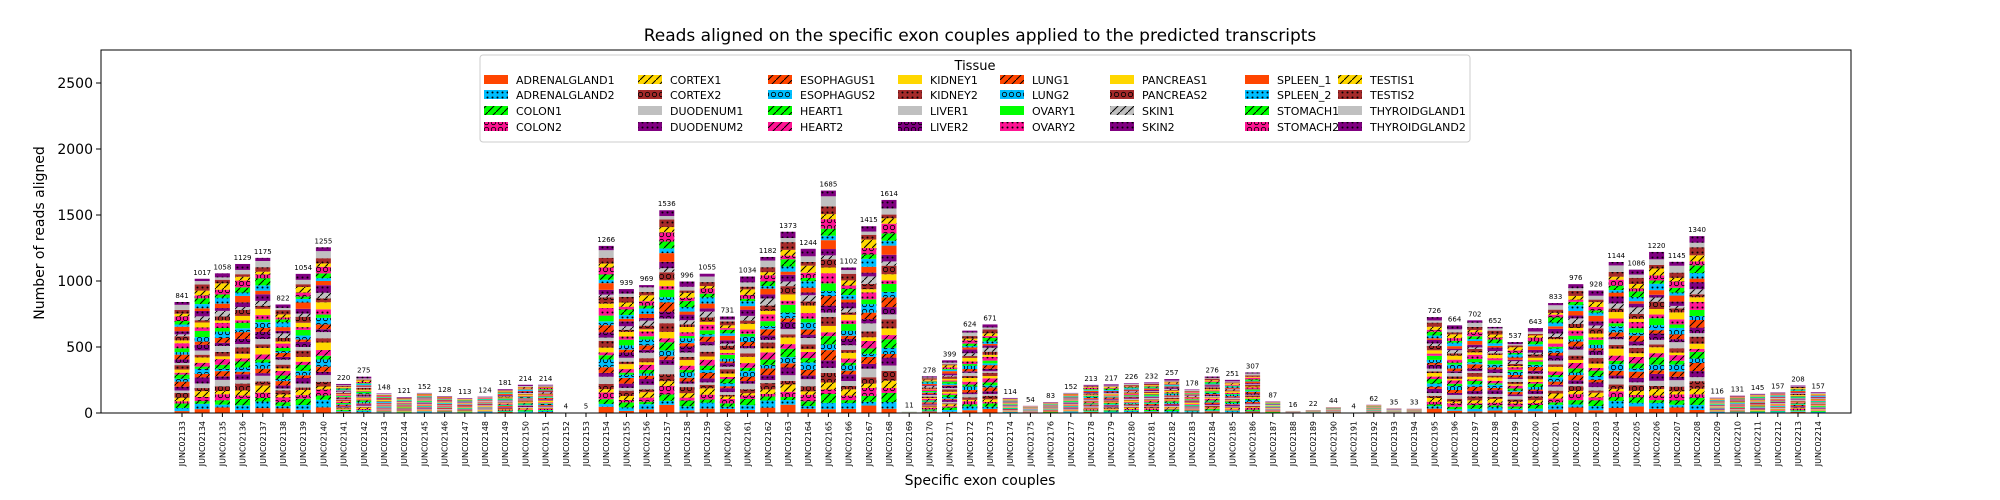 The height and width of the screenshot is (500, 2000). I want to click on legend-title: Tissue, so click(975, 66).